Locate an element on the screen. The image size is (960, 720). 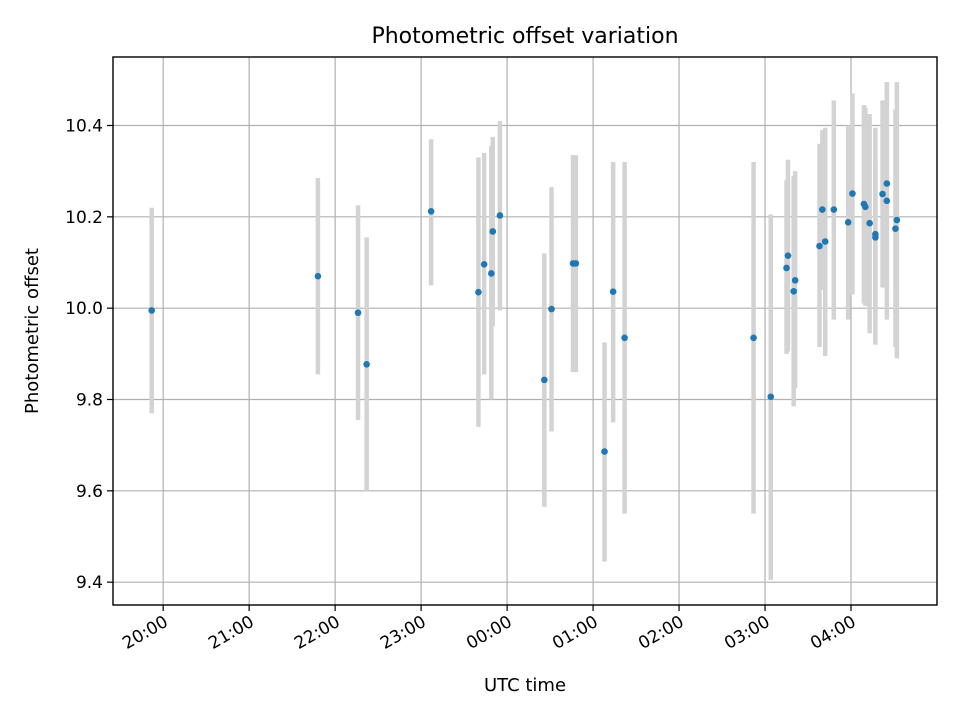
y-tick-label: 10.4 is located at coordinates (84, 127).